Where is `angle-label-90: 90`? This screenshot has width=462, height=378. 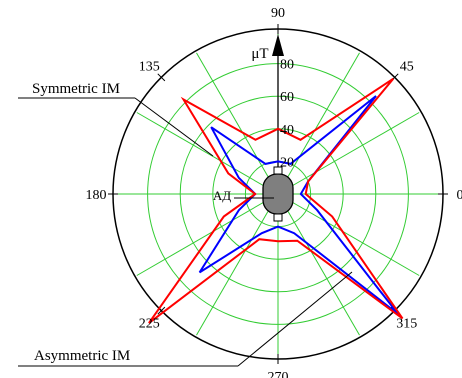
angle-label-90: 90 is located at coordinates (278, 13).